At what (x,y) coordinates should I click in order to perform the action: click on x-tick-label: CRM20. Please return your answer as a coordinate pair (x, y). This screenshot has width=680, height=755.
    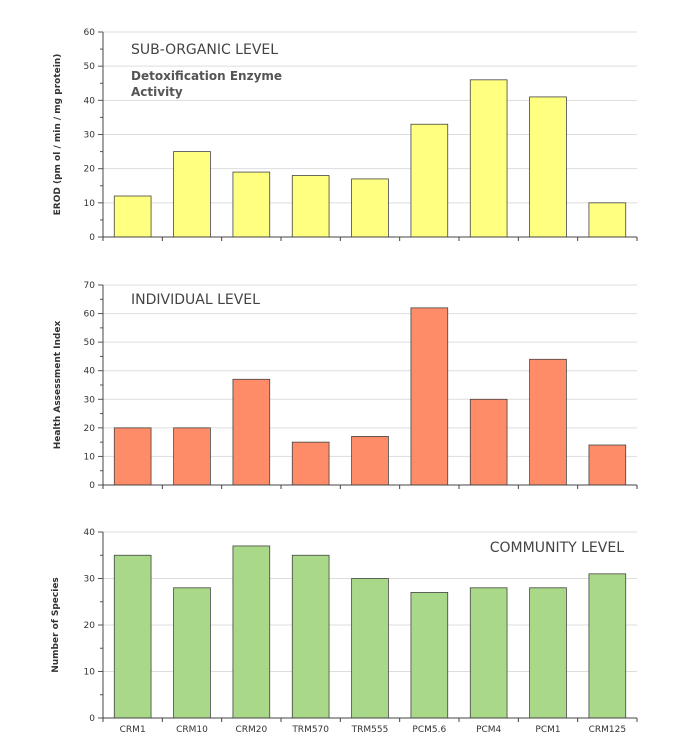
    Looking at the image, I should click on (251, 730).